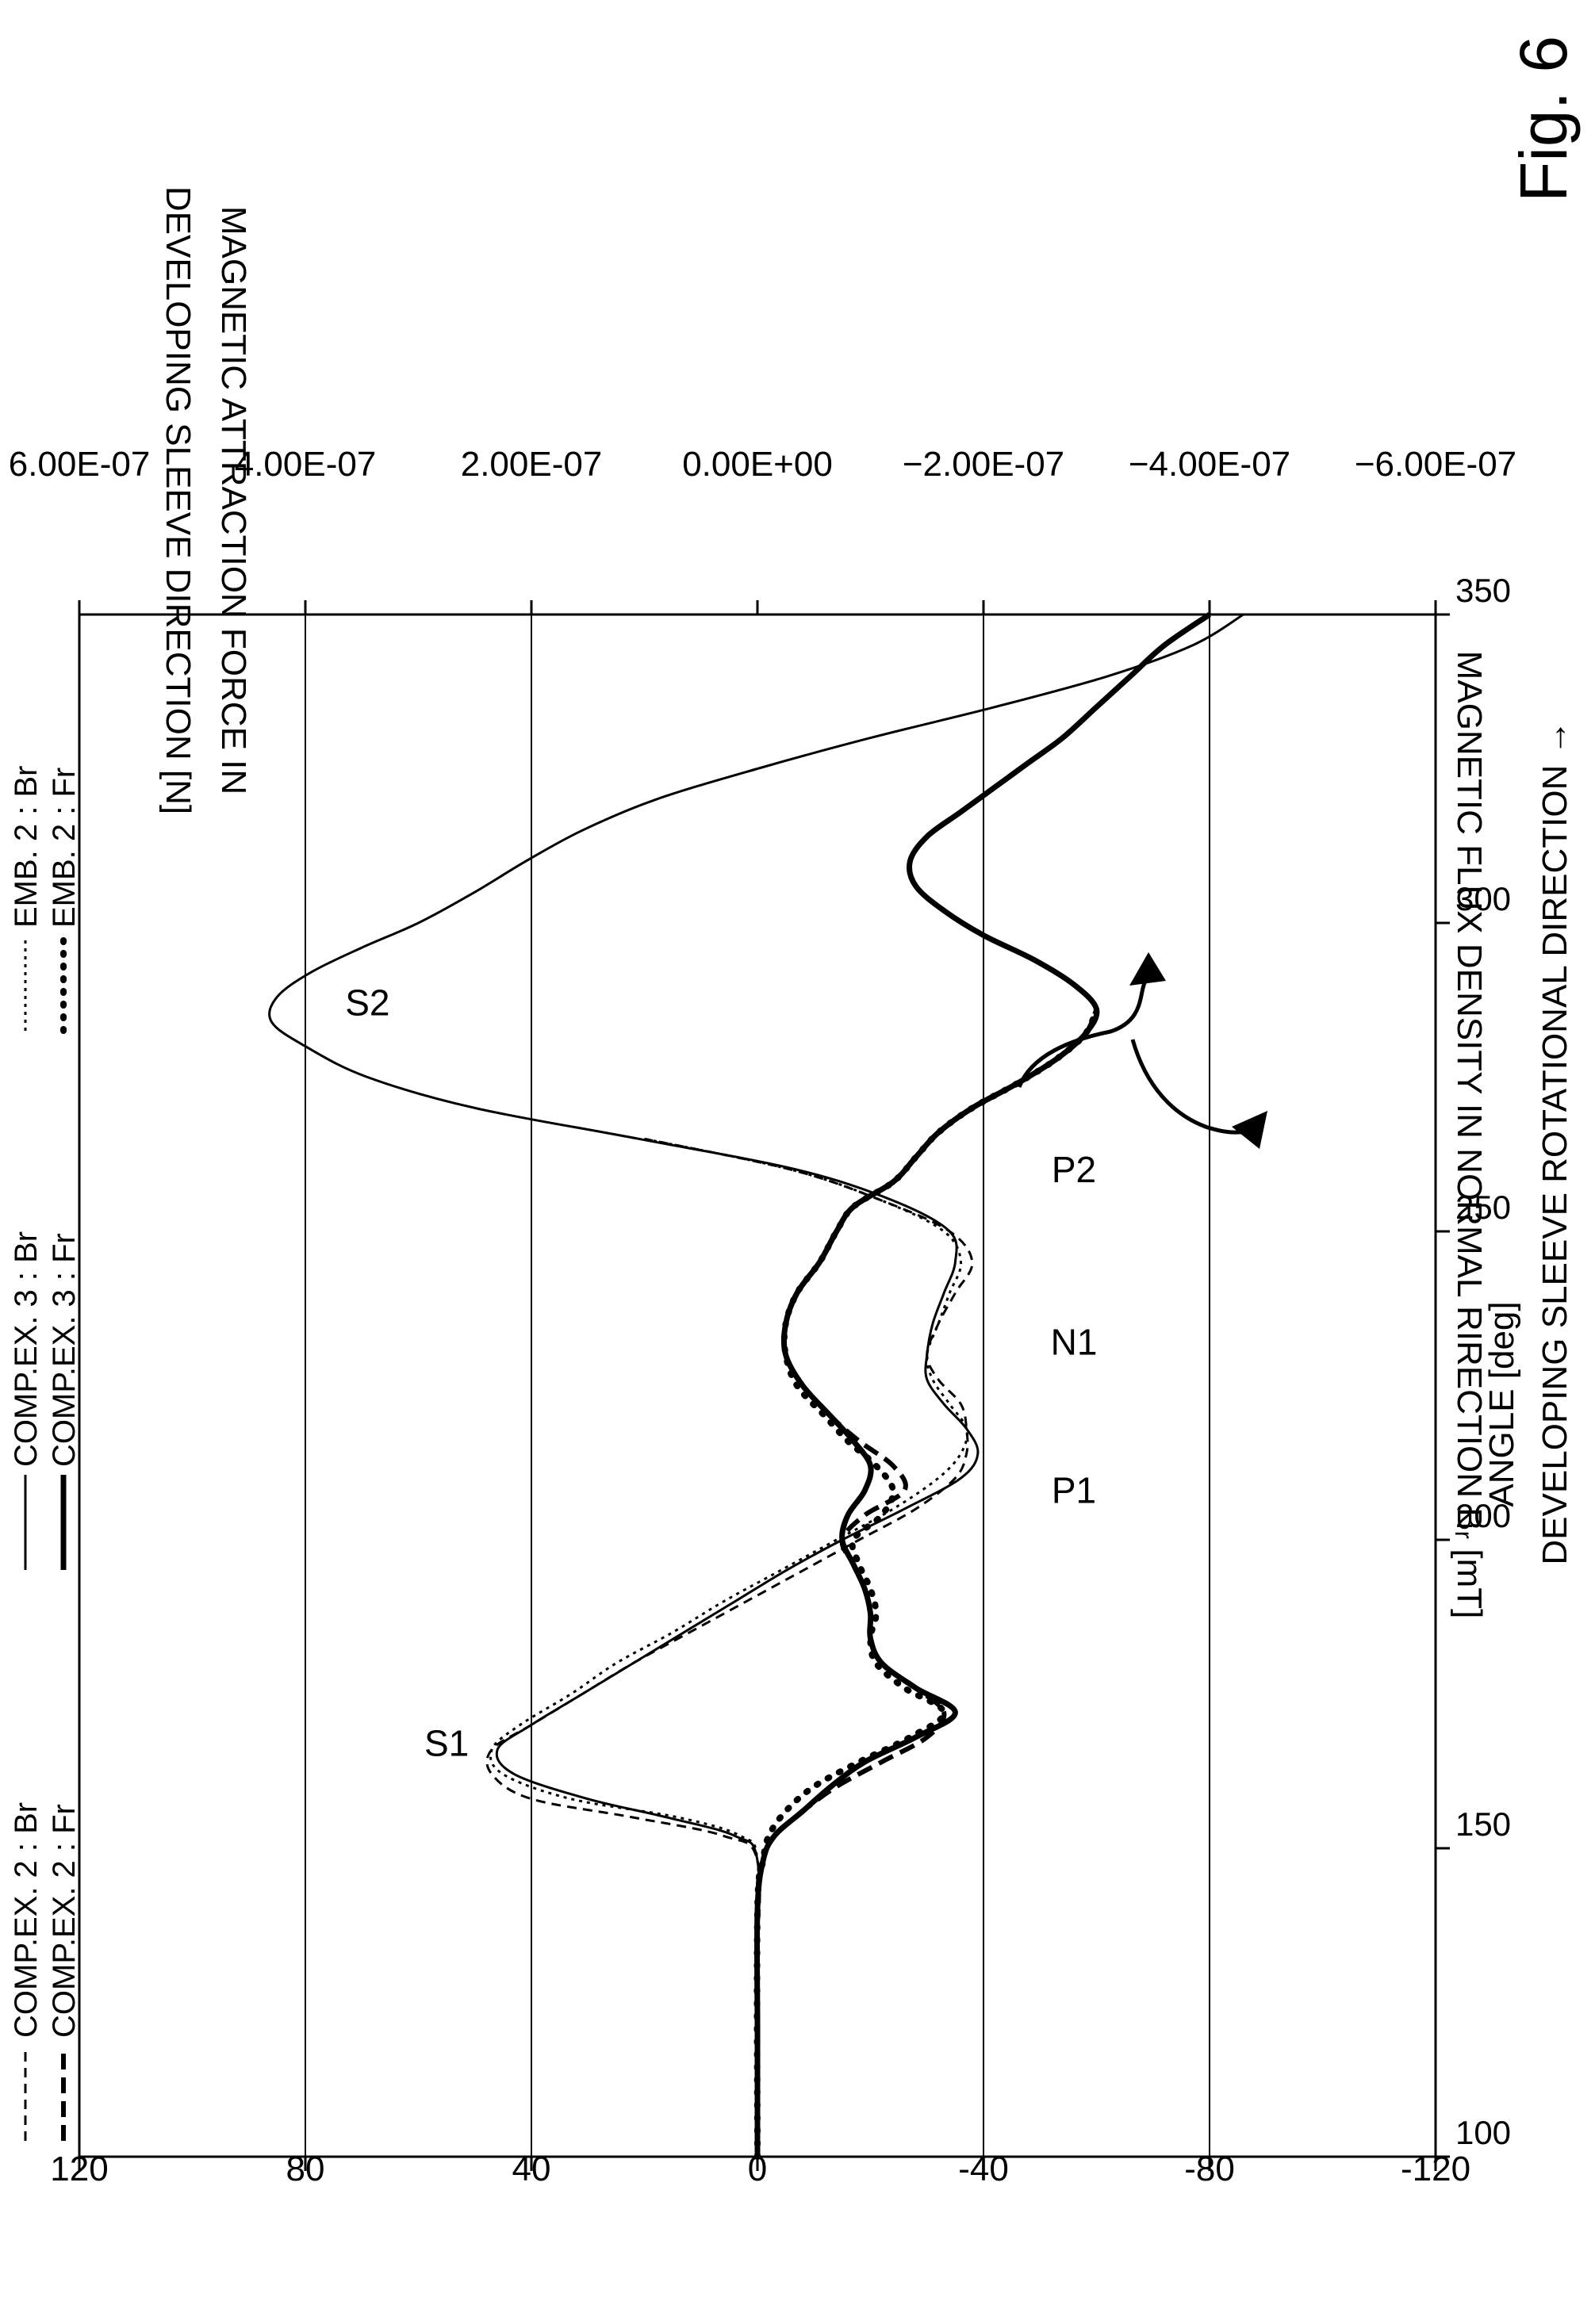 The height and width of the screenshot is (2324, 1595). Describe the element at coordinates (80, 464) in the screenshot. I see `y2-tick-label-0: 6.00E-07` at that location.